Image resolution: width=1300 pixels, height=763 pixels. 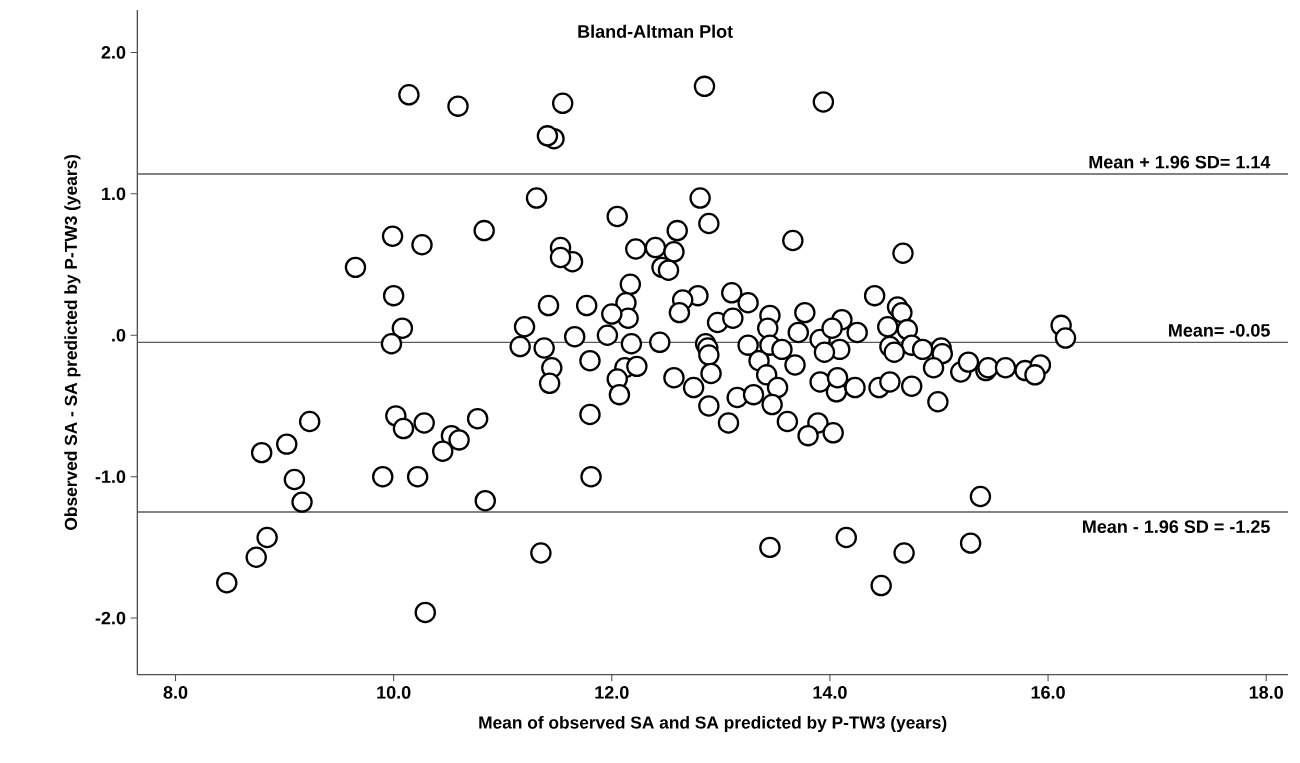 I want to click on y-tick-label: -1.0, so click(x=110, y=477).